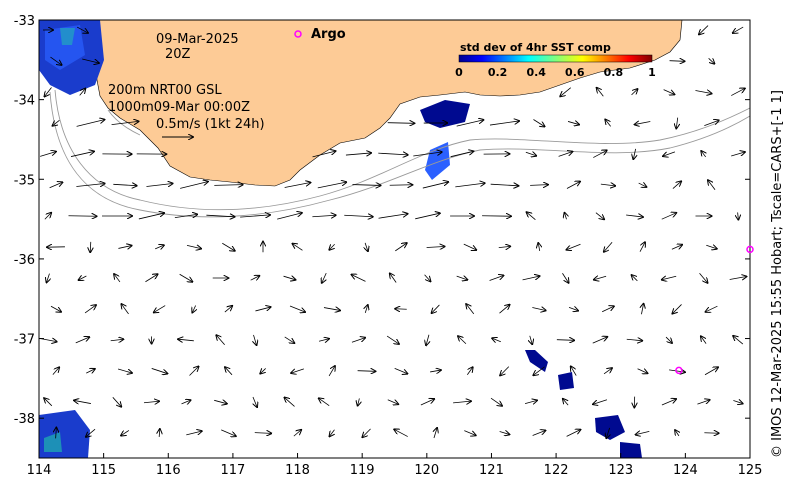  Describe the element at coordinates (498, 72) in the screenshot. I see `colorbar-tick-label: 0.2` at that location.